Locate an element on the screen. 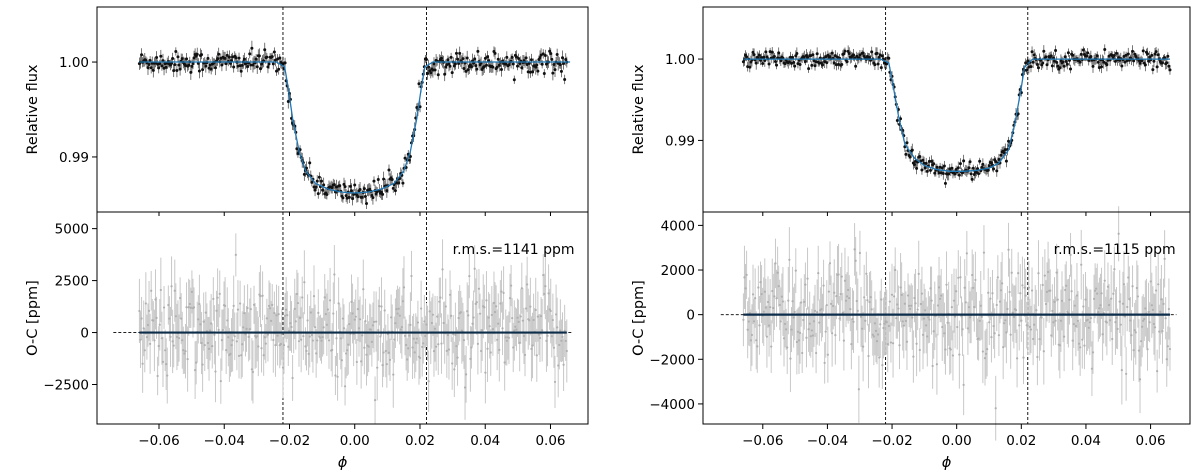 The width and height of the screenshot is (1200, 471). rms-annotation: r.m.s.=1141 ppm is located at coordinates (514, 250).